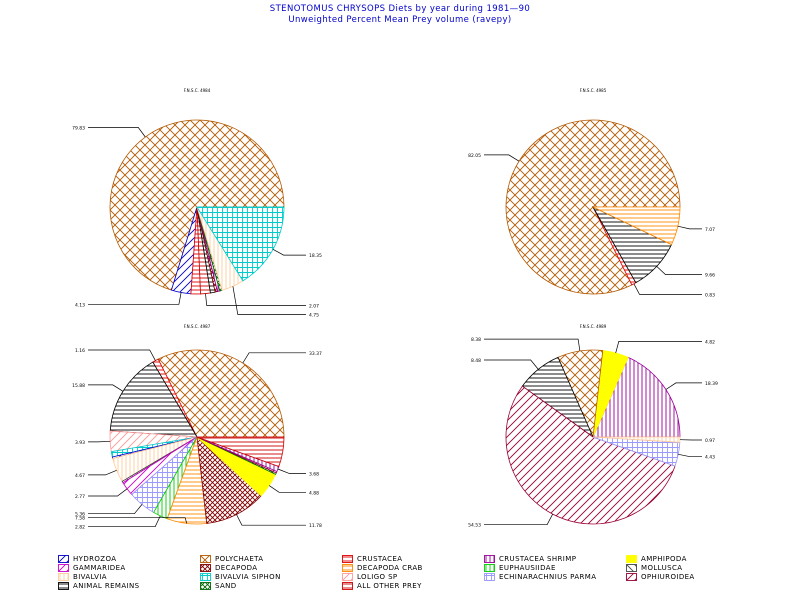 The image size is (800, 600). What do you see at coordinates (314, 493) in the screenshot?
I see `slice-value-label: 4.88` at bounding box center [314, 493].